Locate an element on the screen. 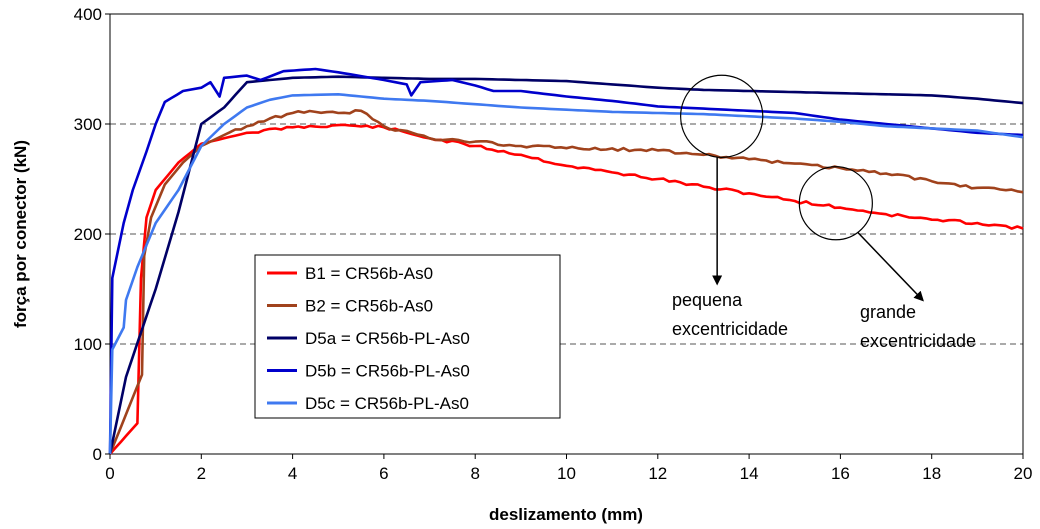  x-tick-label-5: 10 is located at coordinates (566, 473).